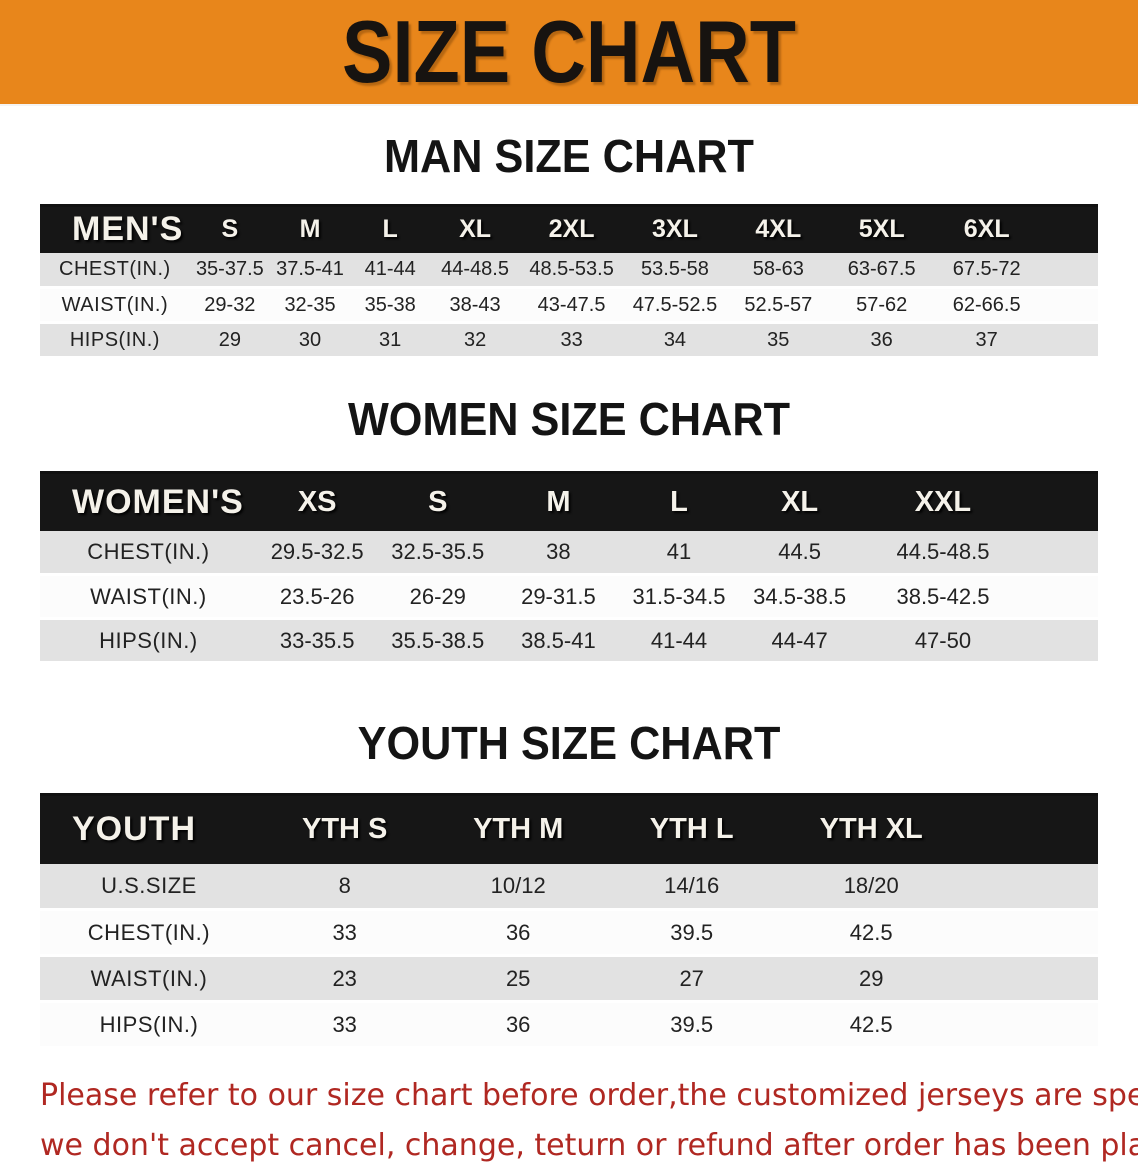 The image size is (1138, 1171). Describe the element at coordinates (1015, 270) in the screenshot. I see `size-value-cell: 67.5-72` at that location.